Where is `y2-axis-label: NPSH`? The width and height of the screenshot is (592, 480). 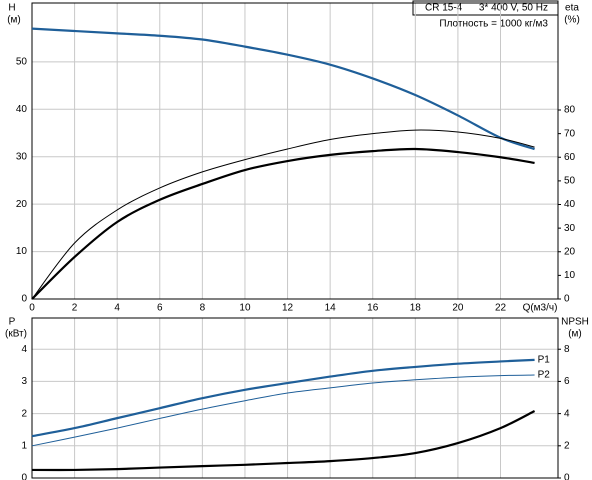
y2-axis-label: NPSH is located at coordinates (575, 322).